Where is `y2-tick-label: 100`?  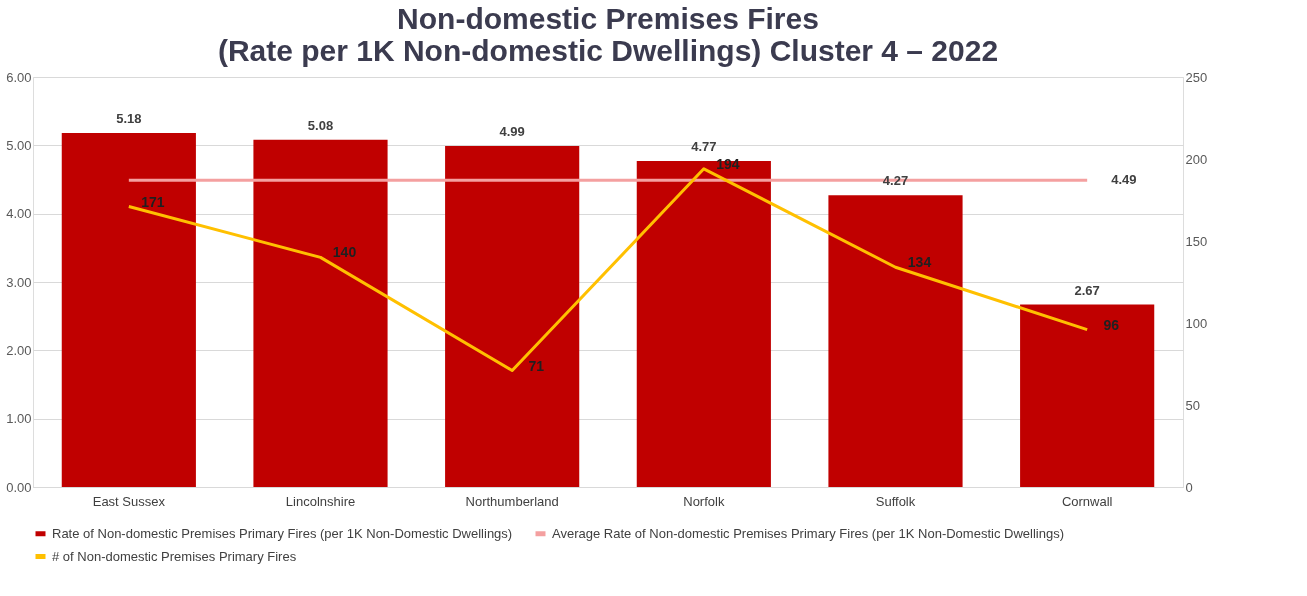
y2-tick-label: 100 is located at coordinates (1196, 323).